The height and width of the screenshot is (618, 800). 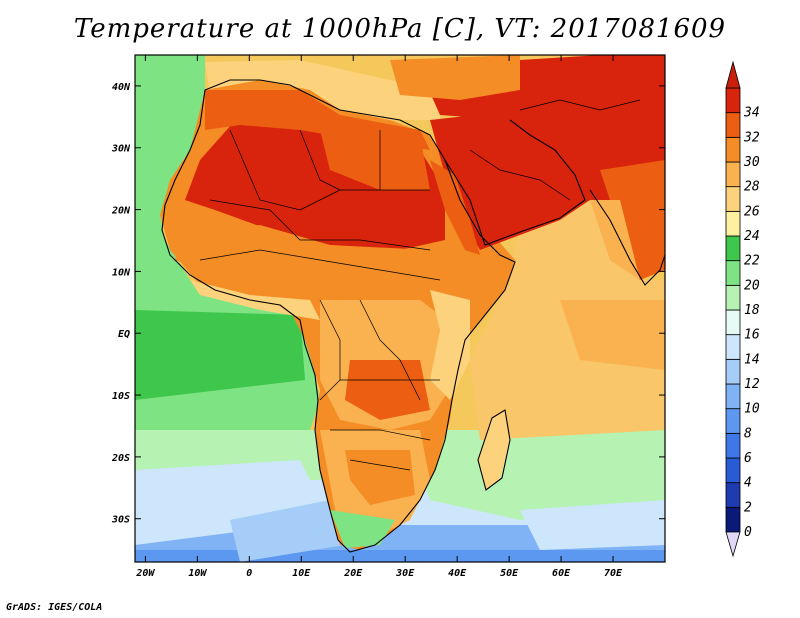 What do you see at coordinates (301, 573) in the screenshot?
I see `lon-tick-label: 10E` at bounding box center [301, 573].